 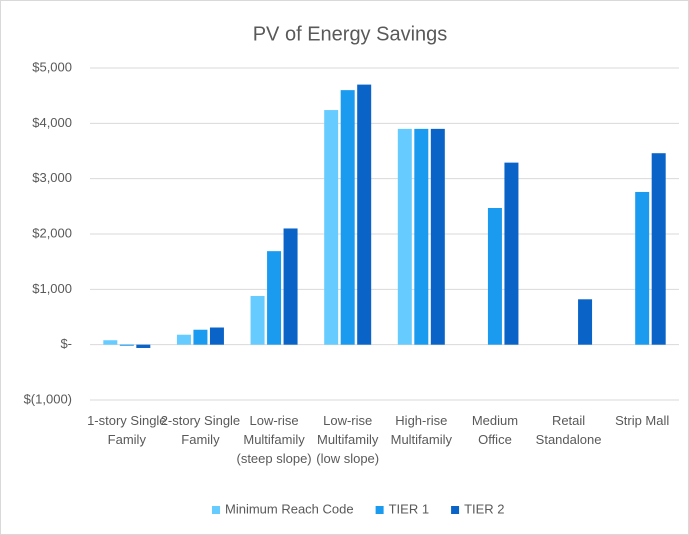 I want to click on x-tick-label: Medium Office, so click(x=495, y=430).